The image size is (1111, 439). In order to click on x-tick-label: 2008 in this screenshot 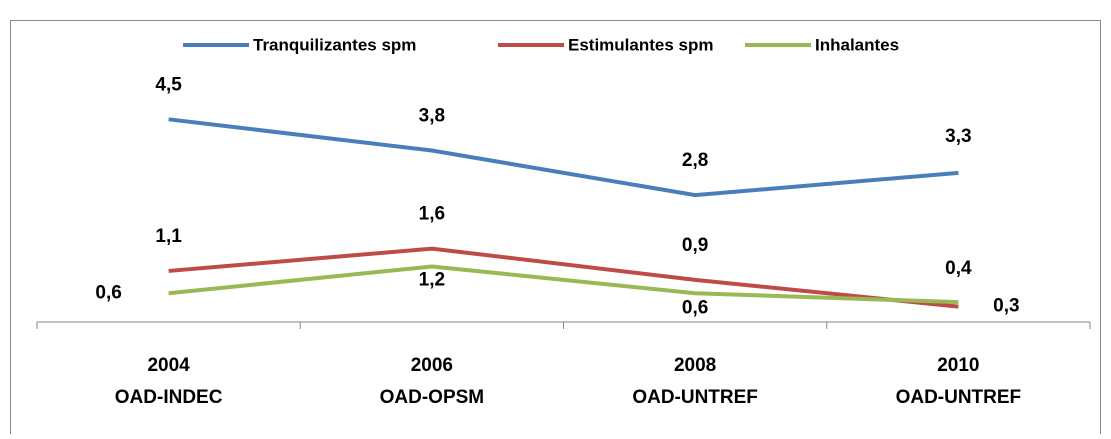, I will do `click(695, 365)`.